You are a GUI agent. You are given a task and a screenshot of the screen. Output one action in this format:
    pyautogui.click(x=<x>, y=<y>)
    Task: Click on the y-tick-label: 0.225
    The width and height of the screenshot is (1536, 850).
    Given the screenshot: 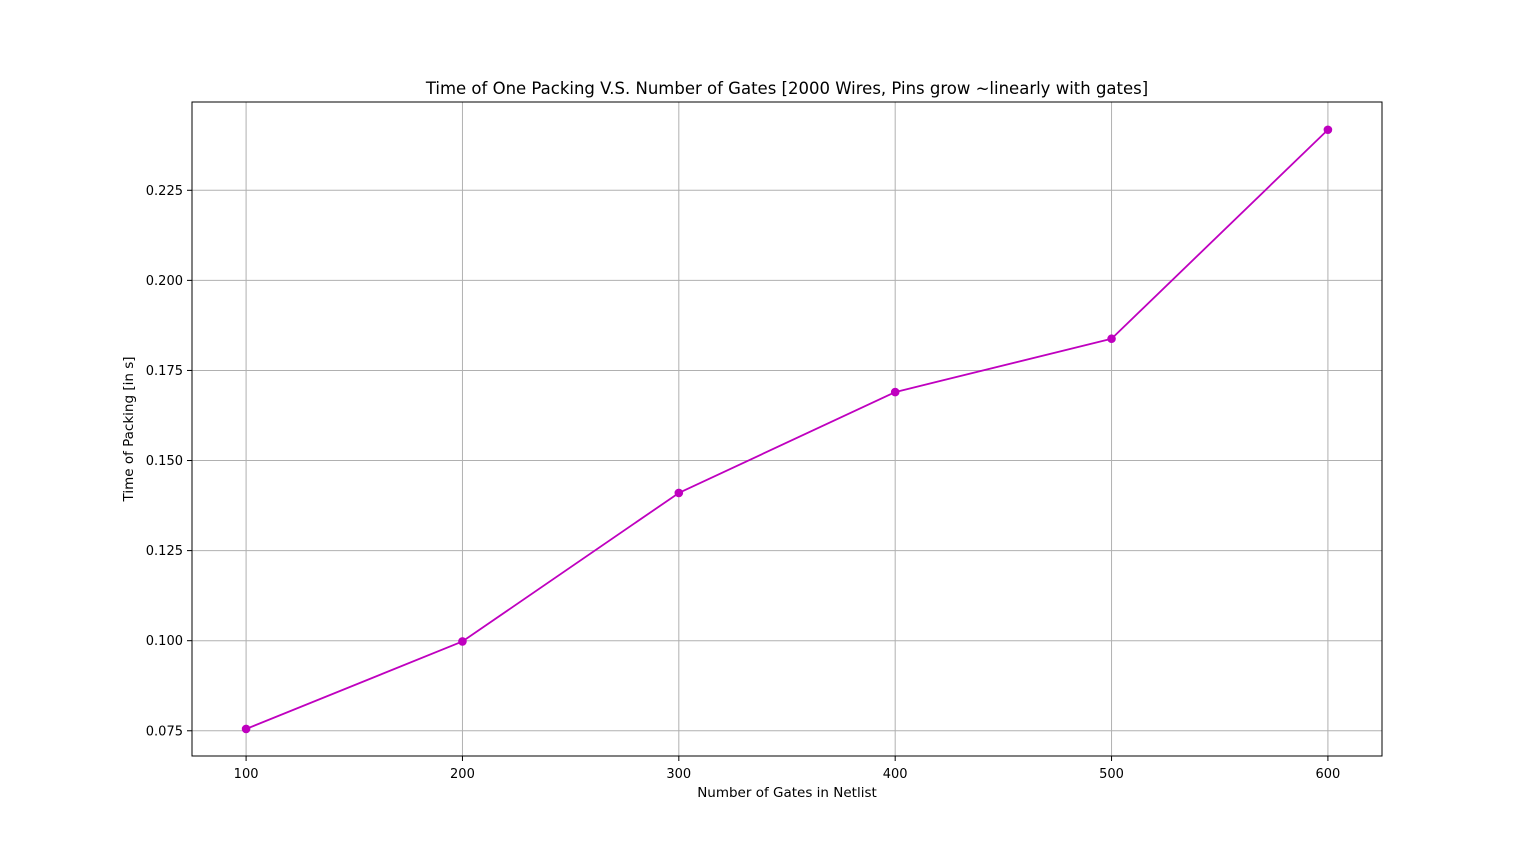 What is the action you would take?
    pyautogui.click(x=164, y=191)
    